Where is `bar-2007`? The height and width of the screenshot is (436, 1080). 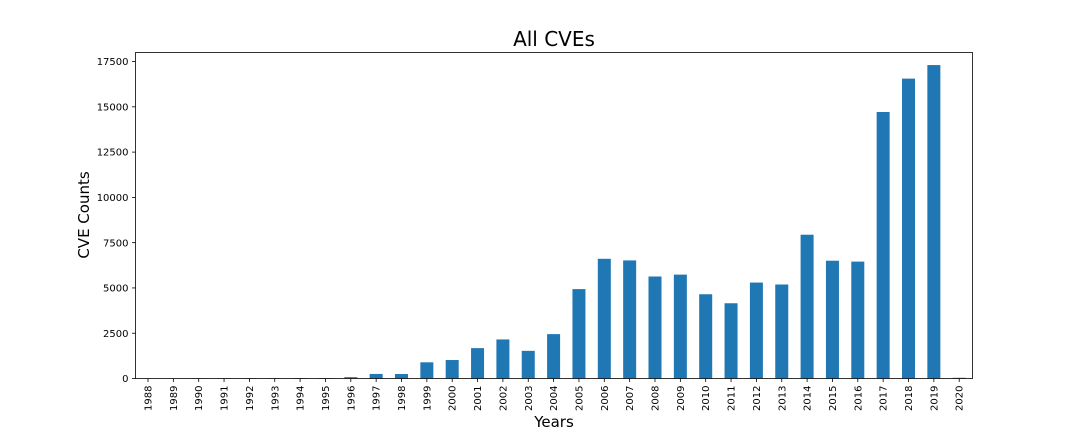 bar-2007 is located at coordinates (629, 319).